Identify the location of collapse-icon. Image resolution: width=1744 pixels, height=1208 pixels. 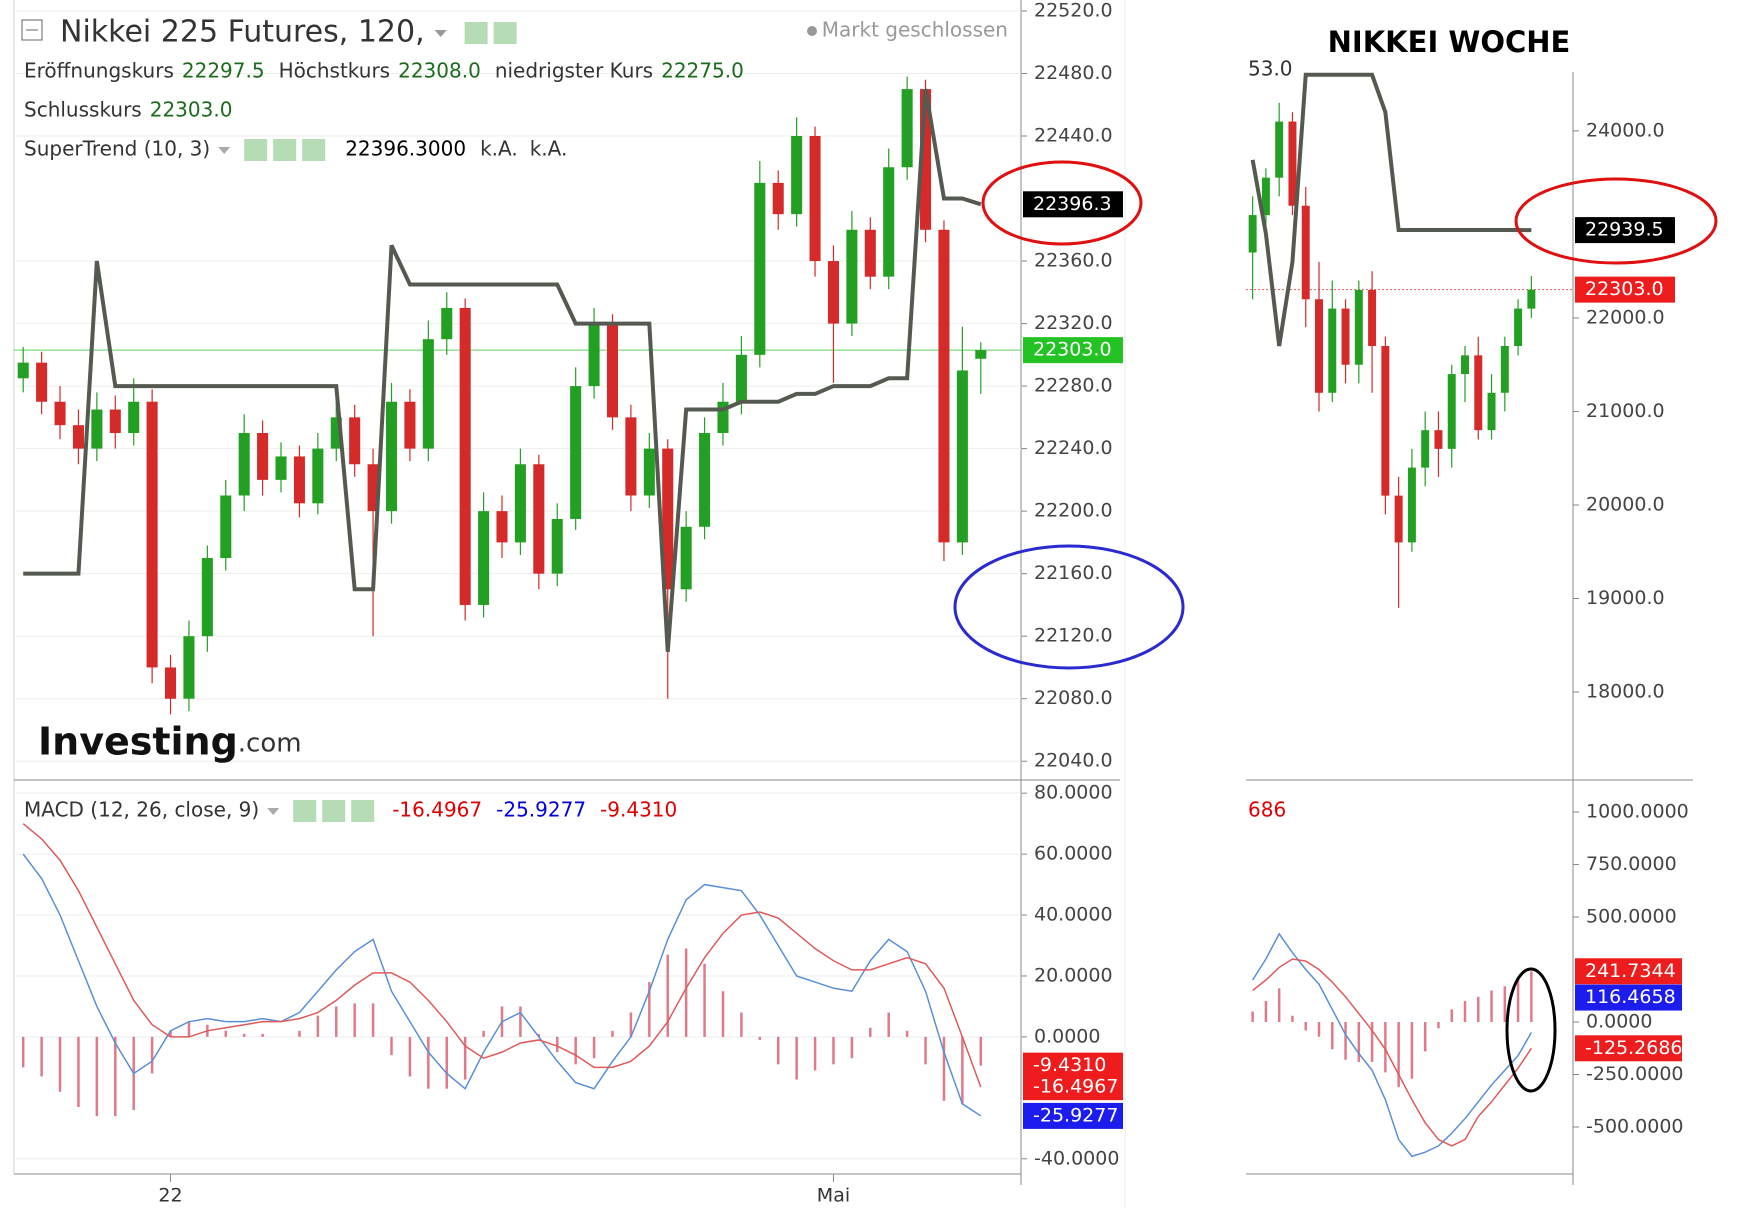
(32, 30).